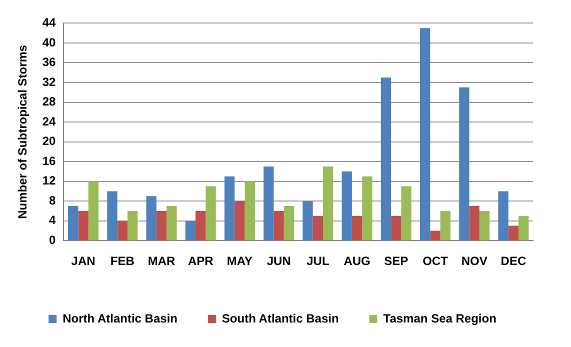 Image resolution: width=571 pixels, height=347 pixels. What do you see at coordinates (49, 23) in the screenshot?
I see `y-tick-label: 44` at bounding box center [49, 23].